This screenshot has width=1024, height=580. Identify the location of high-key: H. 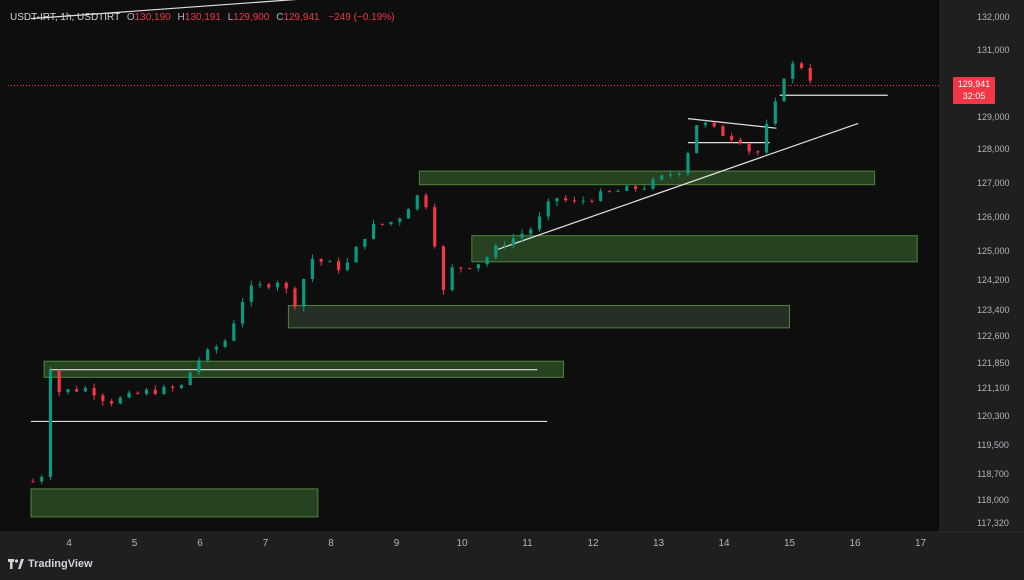
(181, 17).